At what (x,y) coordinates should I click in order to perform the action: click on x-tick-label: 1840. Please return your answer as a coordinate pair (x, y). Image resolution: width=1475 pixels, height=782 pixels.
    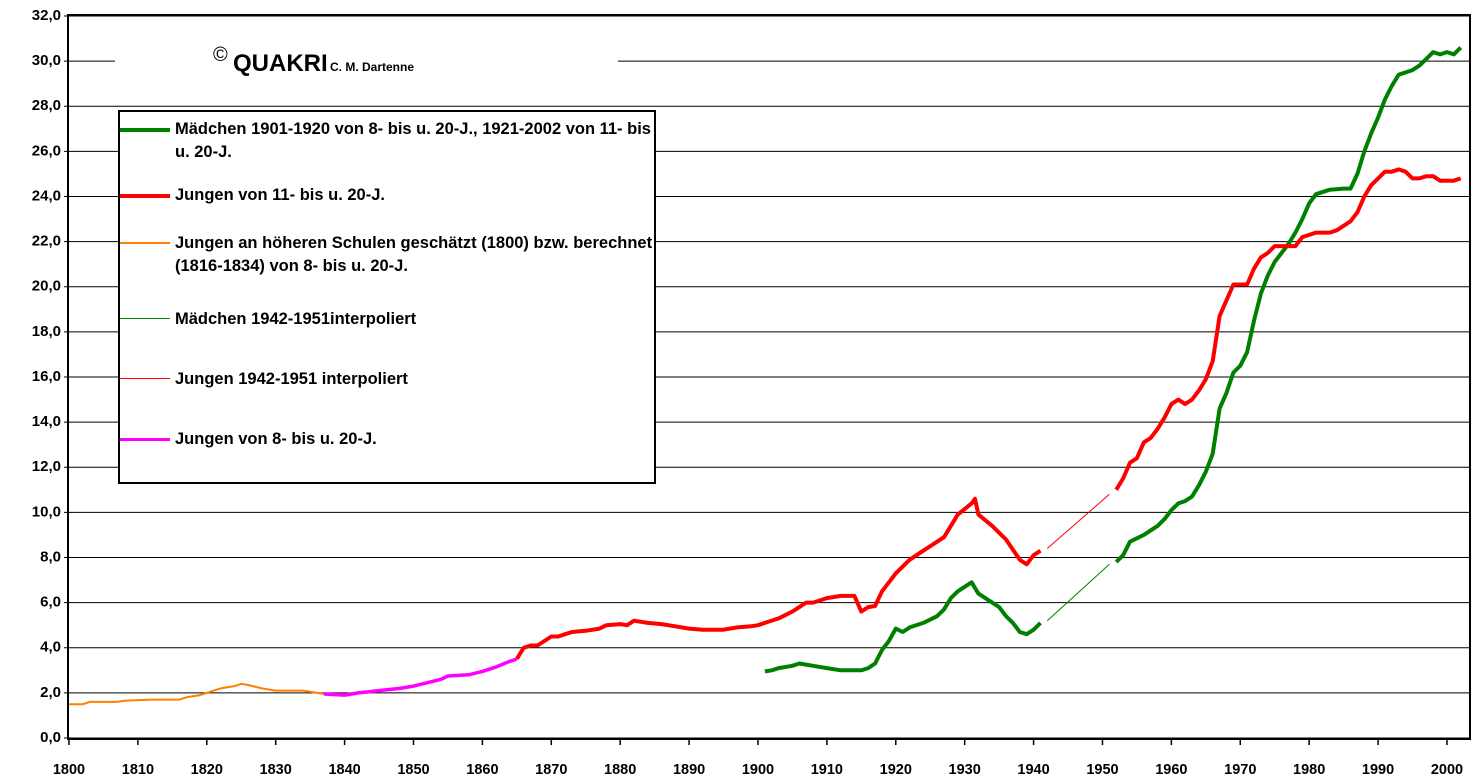
    Looking at the image, I should click on (344, 770).